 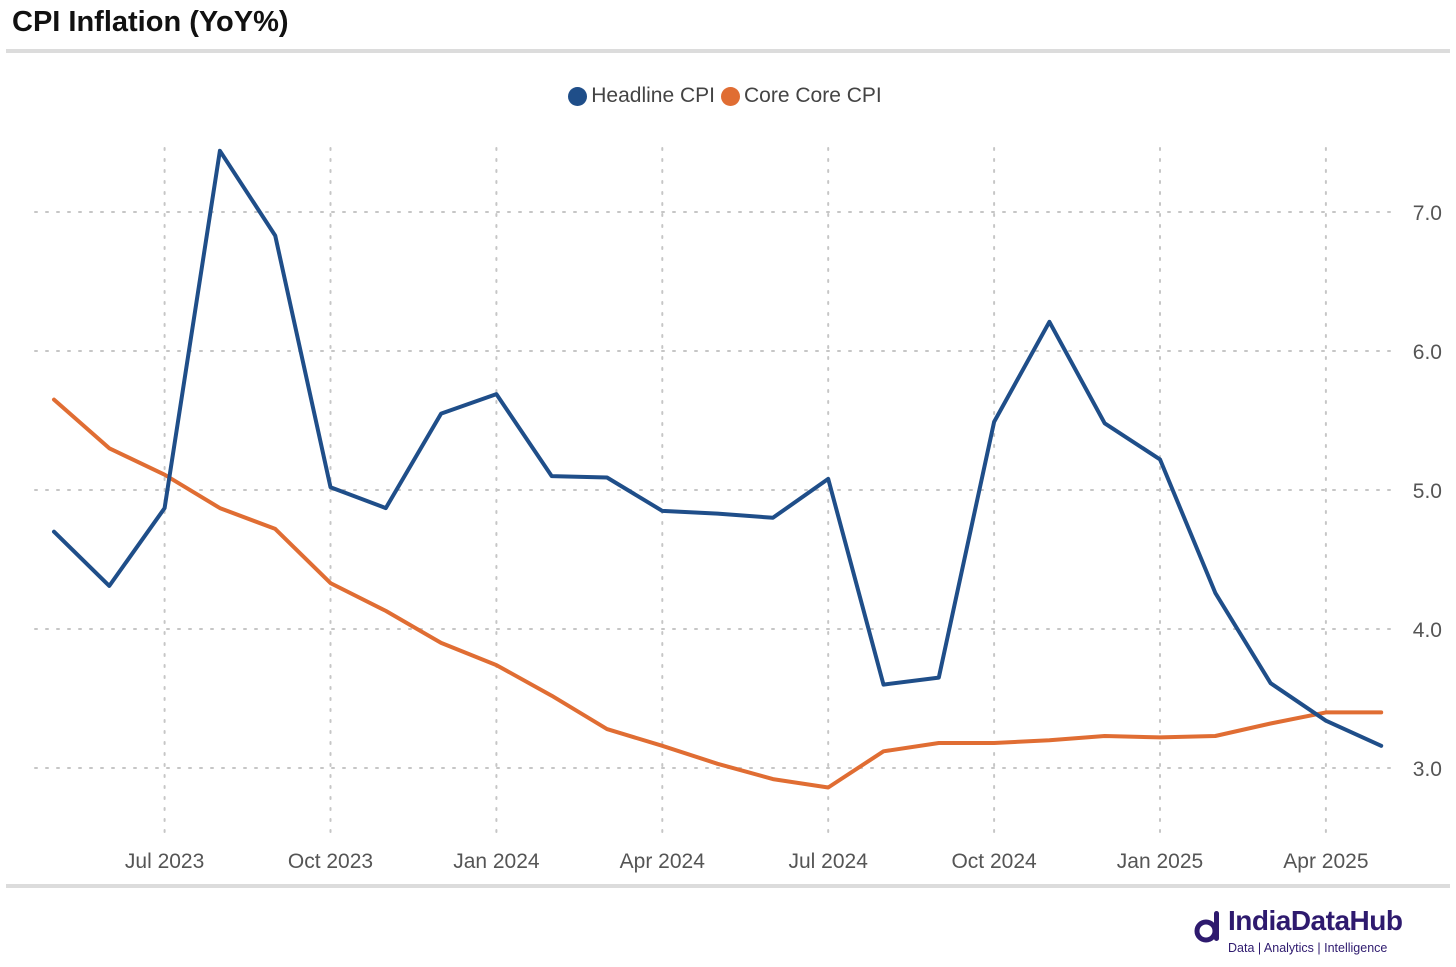 I want to click on chart-legend: Headline CPI Core Core CPI, so click(x=728, y=96).